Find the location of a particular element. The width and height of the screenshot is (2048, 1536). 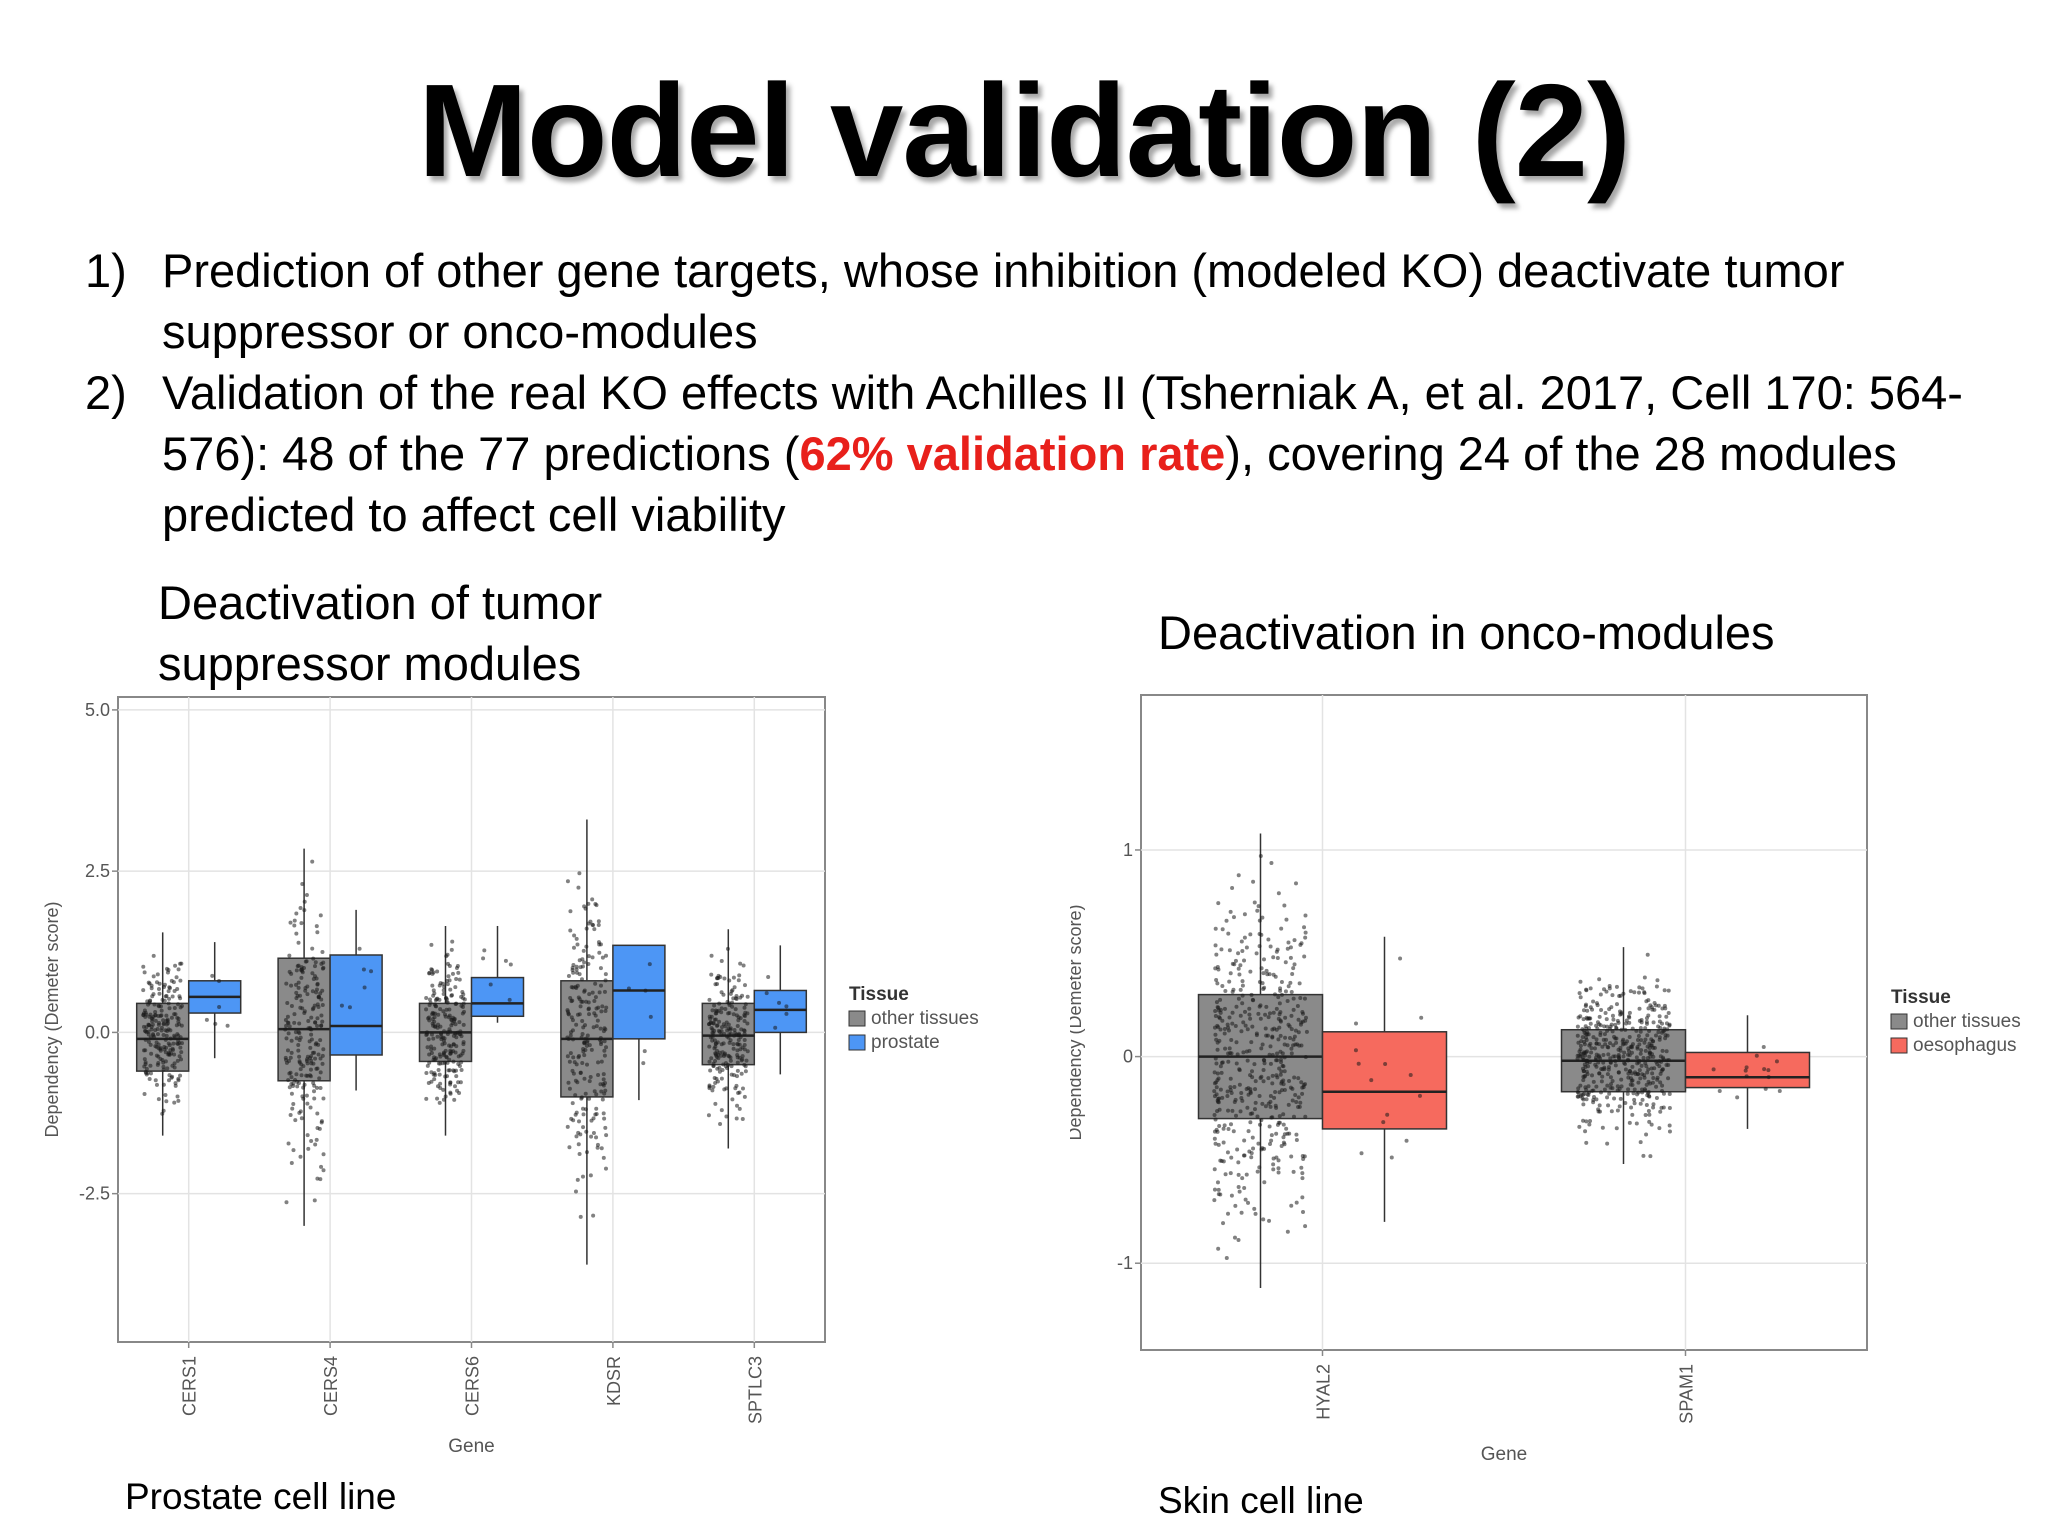

validation-rate-highlight: 62% validation rate is located at coordinates (1012, 453).